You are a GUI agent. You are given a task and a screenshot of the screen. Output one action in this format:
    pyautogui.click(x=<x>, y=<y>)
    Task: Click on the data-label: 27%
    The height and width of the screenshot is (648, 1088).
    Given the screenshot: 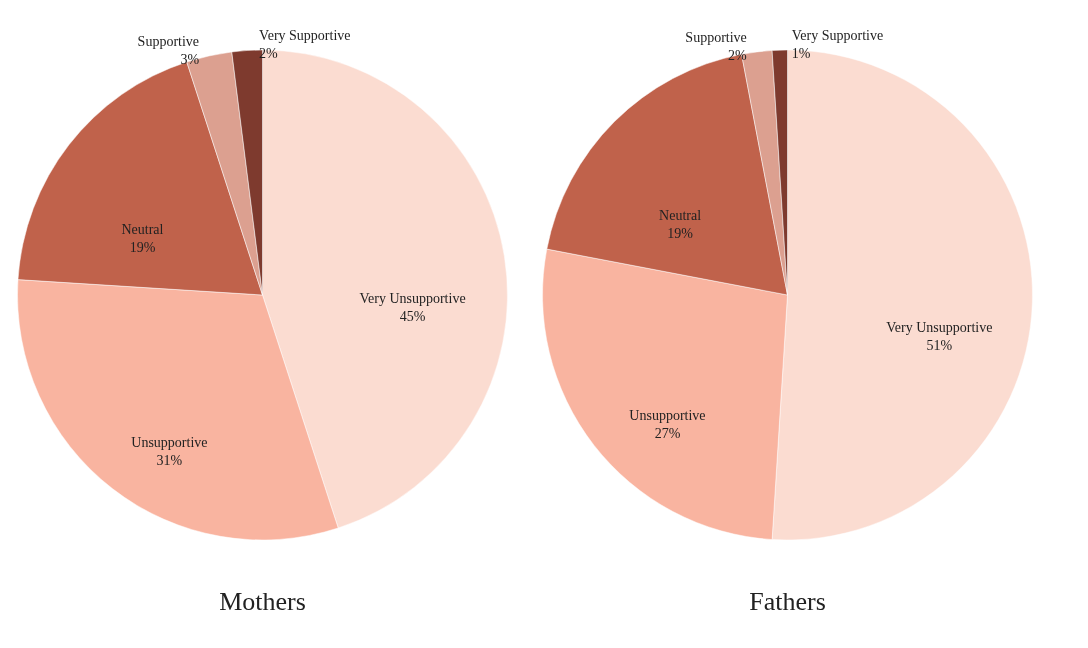 What is the action you would take?
    pyautogui.click(x=667, y=434)
    